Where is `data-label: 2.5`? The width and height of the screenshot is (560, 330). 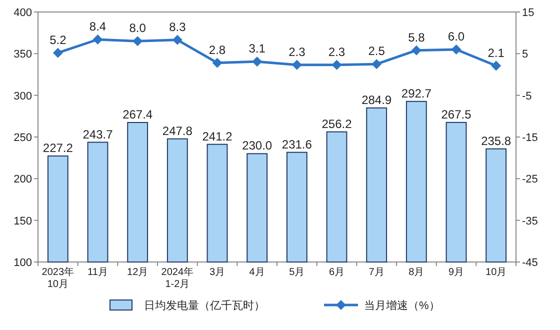 data-label: 2.5 is located at coordinates (377, 51).